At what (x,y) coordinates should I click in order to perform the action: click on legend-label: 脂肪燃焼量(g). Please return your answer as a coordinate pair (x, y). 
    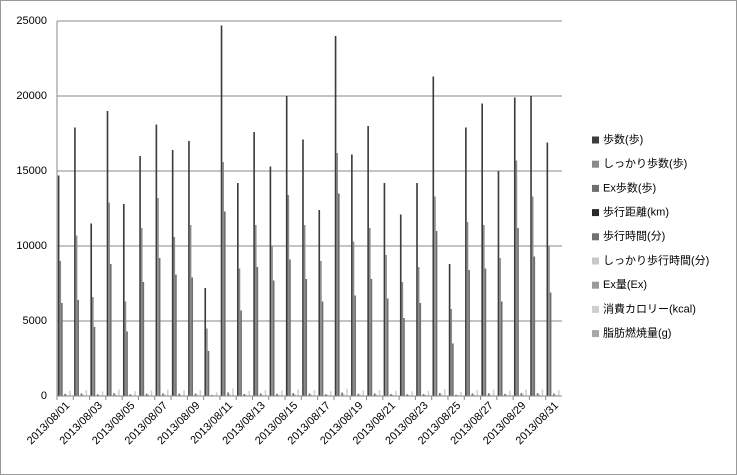
    Looking at the image, I should click on (637, 333).